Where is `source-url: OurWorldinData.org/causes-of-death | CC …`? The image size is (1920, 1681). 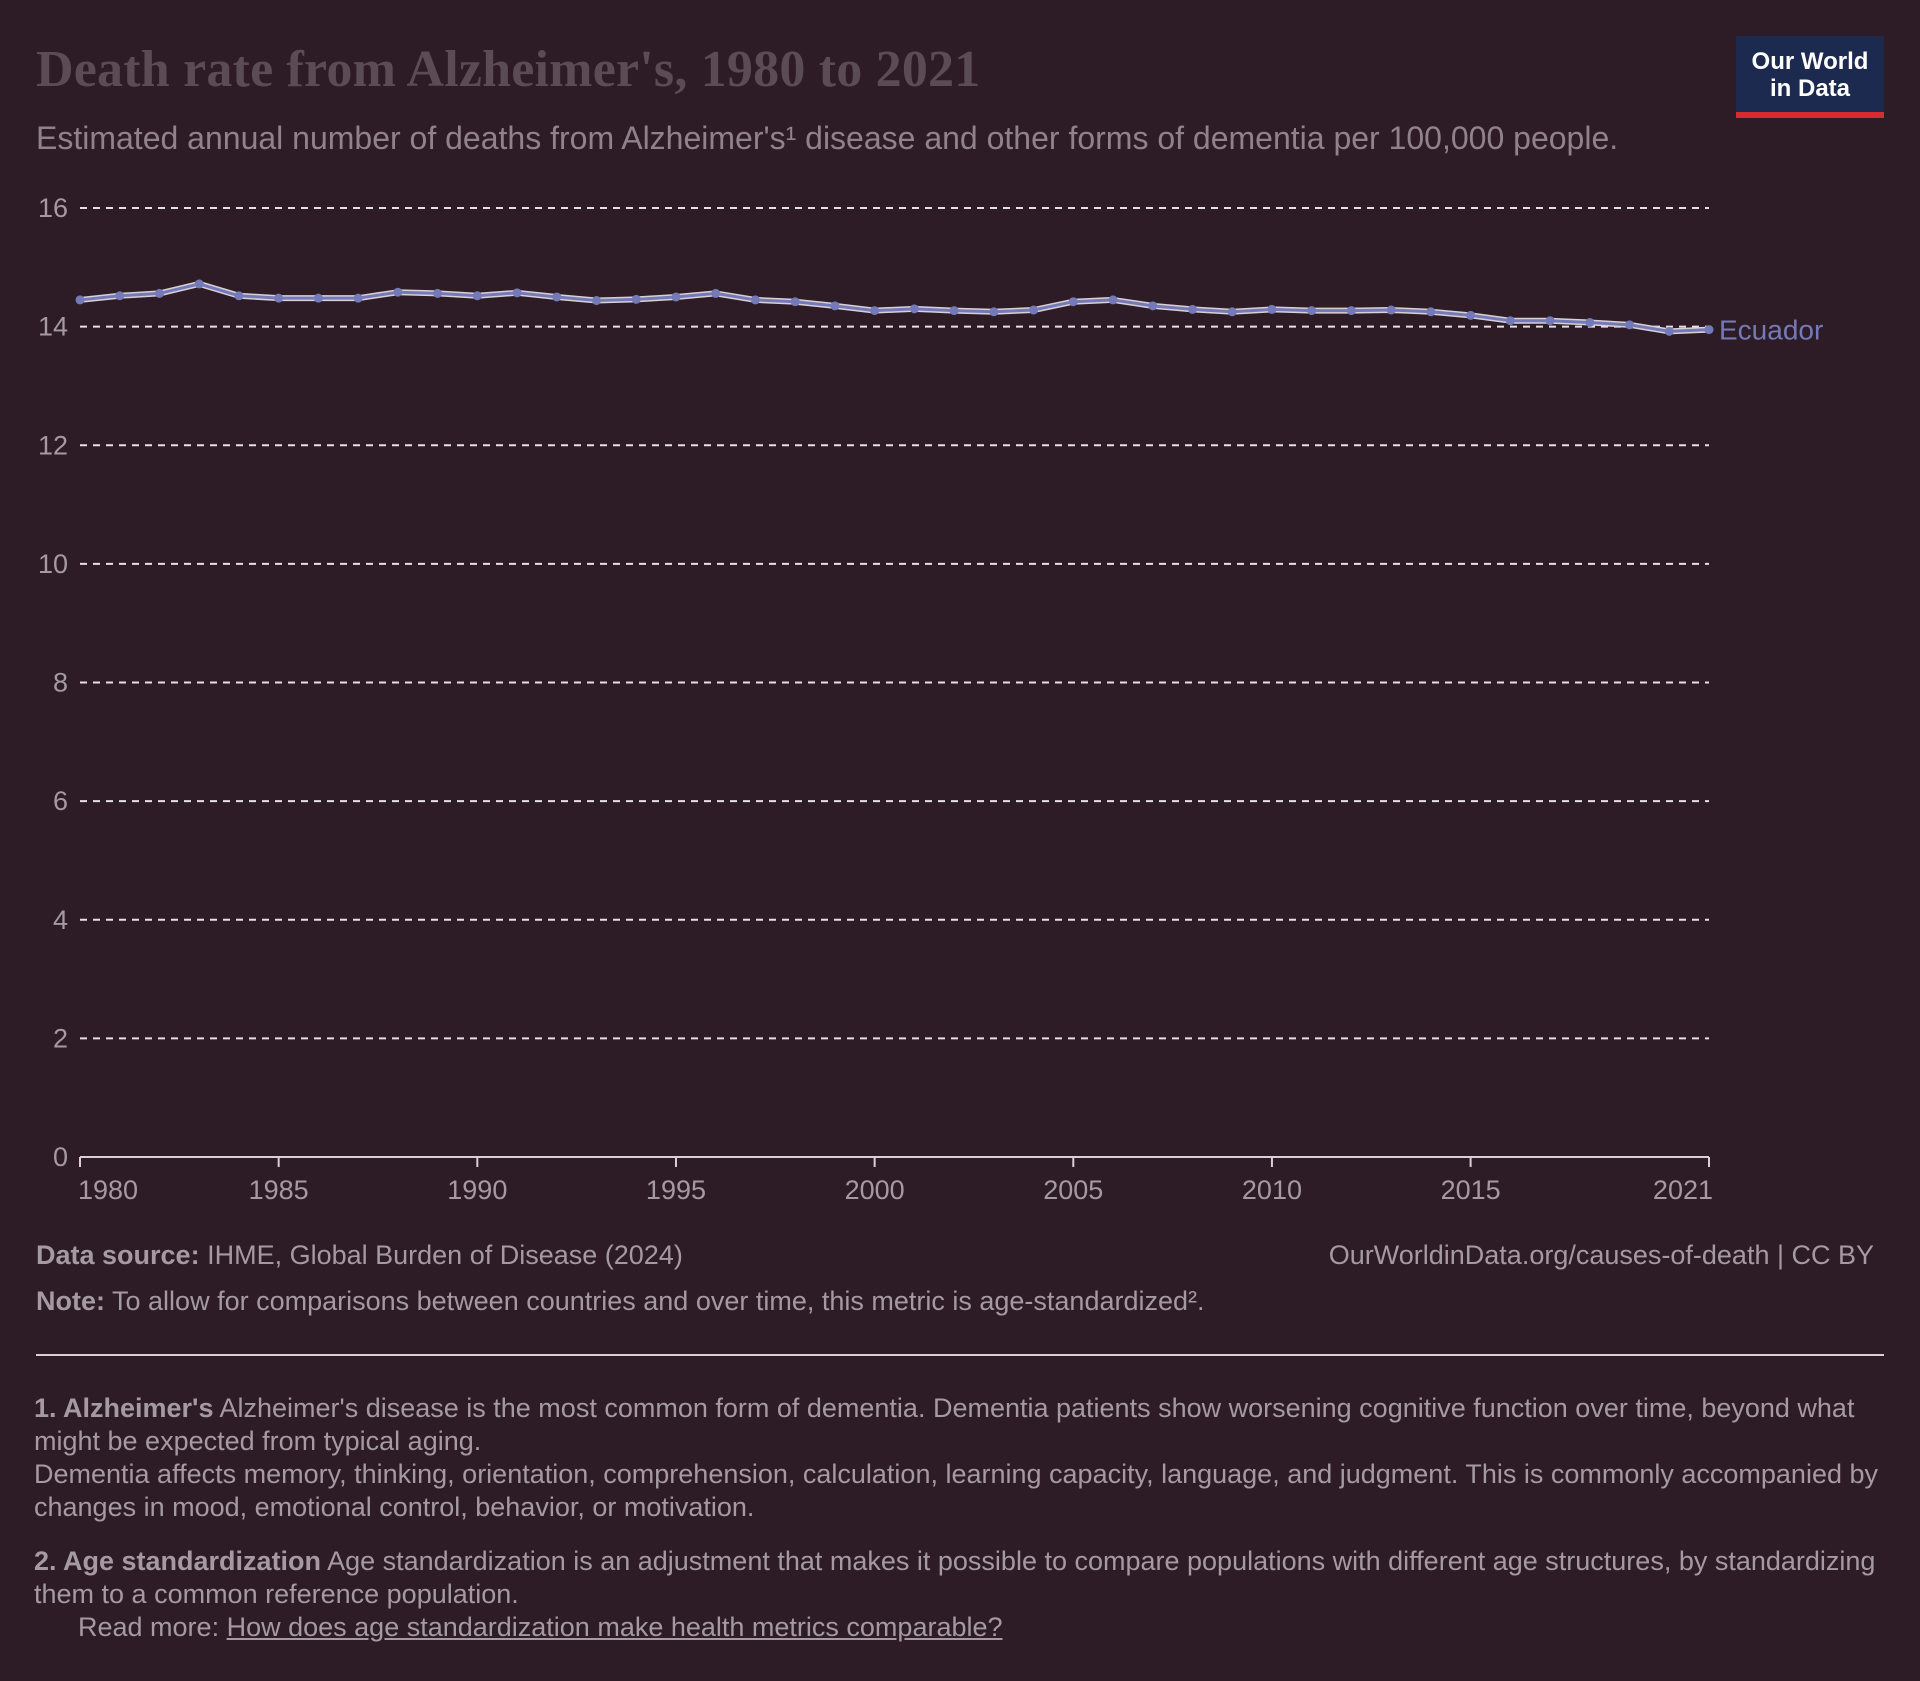 source-url: OurWorldinData.org/causes-of-death | CC … is located at coordinates (1601, 1255).